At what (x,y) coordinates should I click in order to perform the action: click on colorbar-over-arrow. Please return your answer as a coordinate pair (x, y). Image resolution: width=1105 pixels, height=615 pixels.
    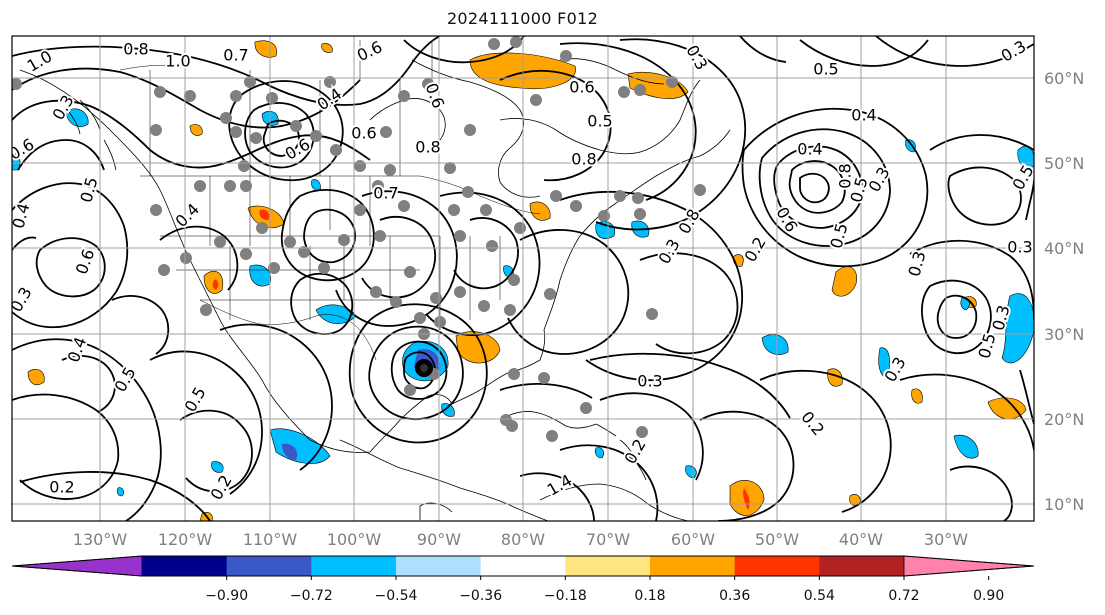
    Looking at the image, I should click on (969, 566).